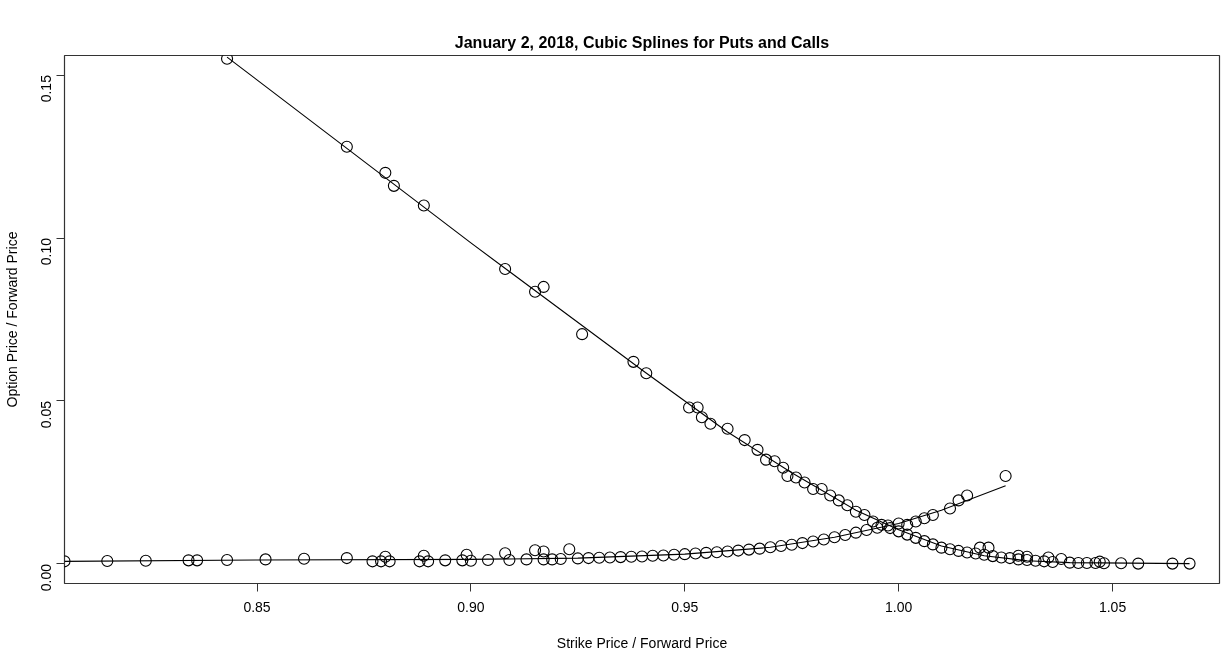 The width and height of the screenshot is (1231, 653). What do you see at coordinates (471, 606) in the screenshot?
I see `x-tick-label: 0.90` at bounding box center [471, 606].